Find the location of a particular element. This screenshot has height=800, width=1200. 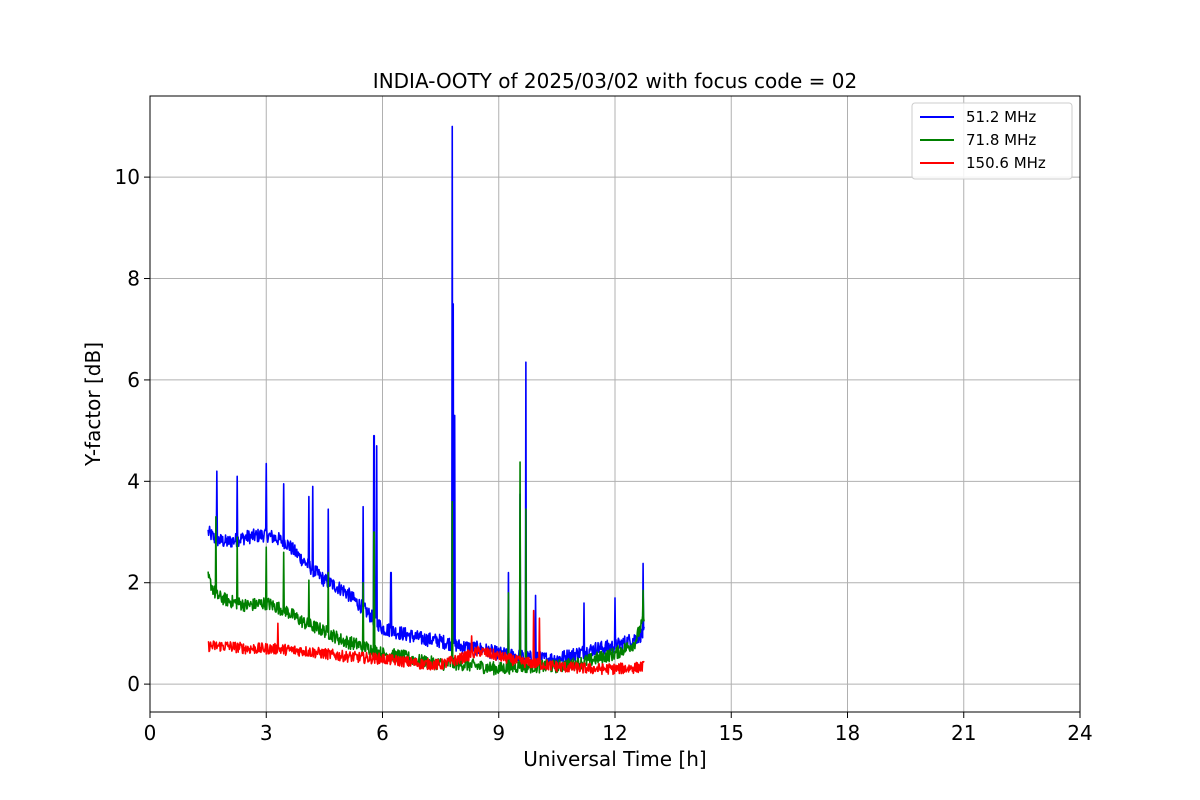

legend-label: 71.8 MHz is located at coordinates (1001, 140).